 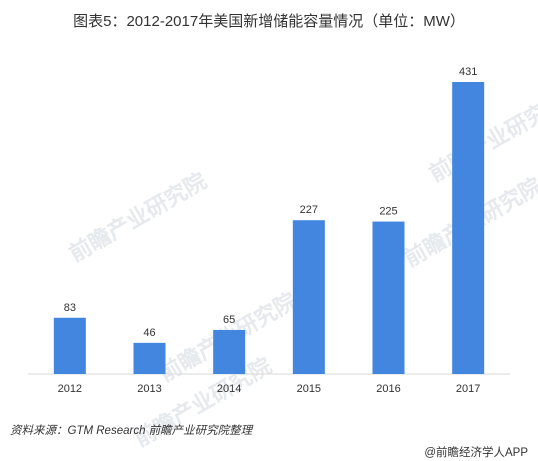 What do you see at coordinates (388, 297) in the screenshot?
I see `bar-2016` at bounding box center [388, 297].